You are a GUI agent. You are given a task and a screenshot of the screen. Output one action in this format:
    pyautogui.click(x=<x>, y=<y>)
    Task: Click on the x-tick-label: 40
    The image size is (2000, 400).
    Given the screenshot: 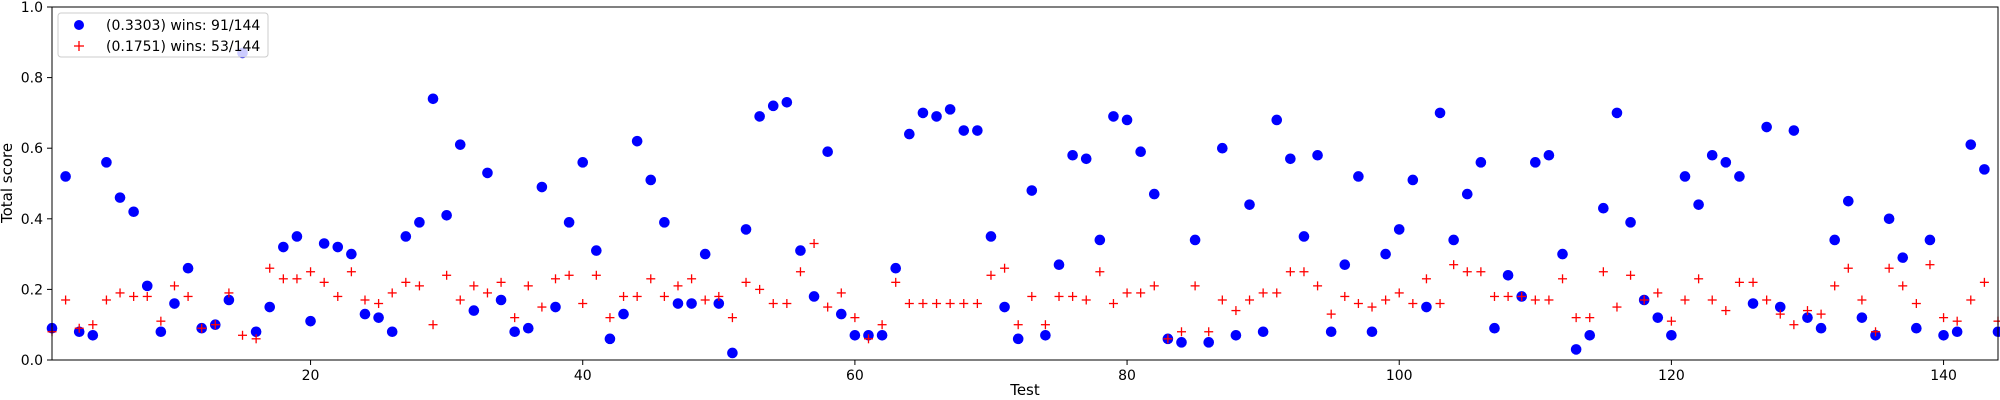 What is the action you would take?
    pyautogui.click(x=583, y=376)
    